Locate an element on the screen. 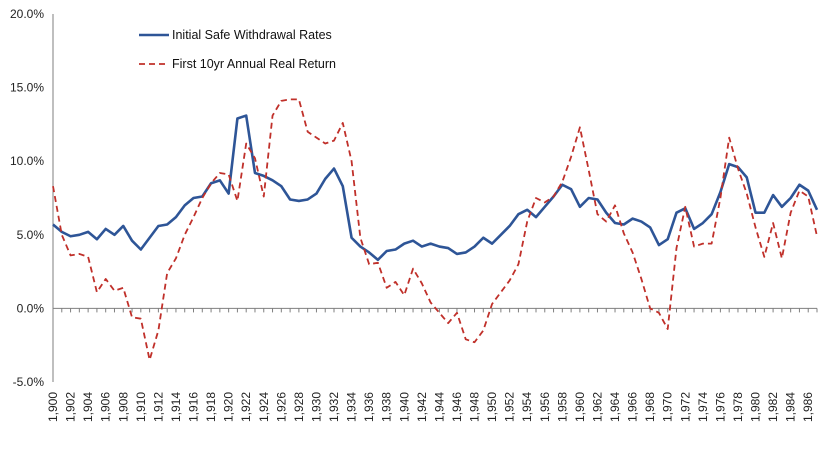  y-tick-label: -5.0% is located at coordinates (29, 382).